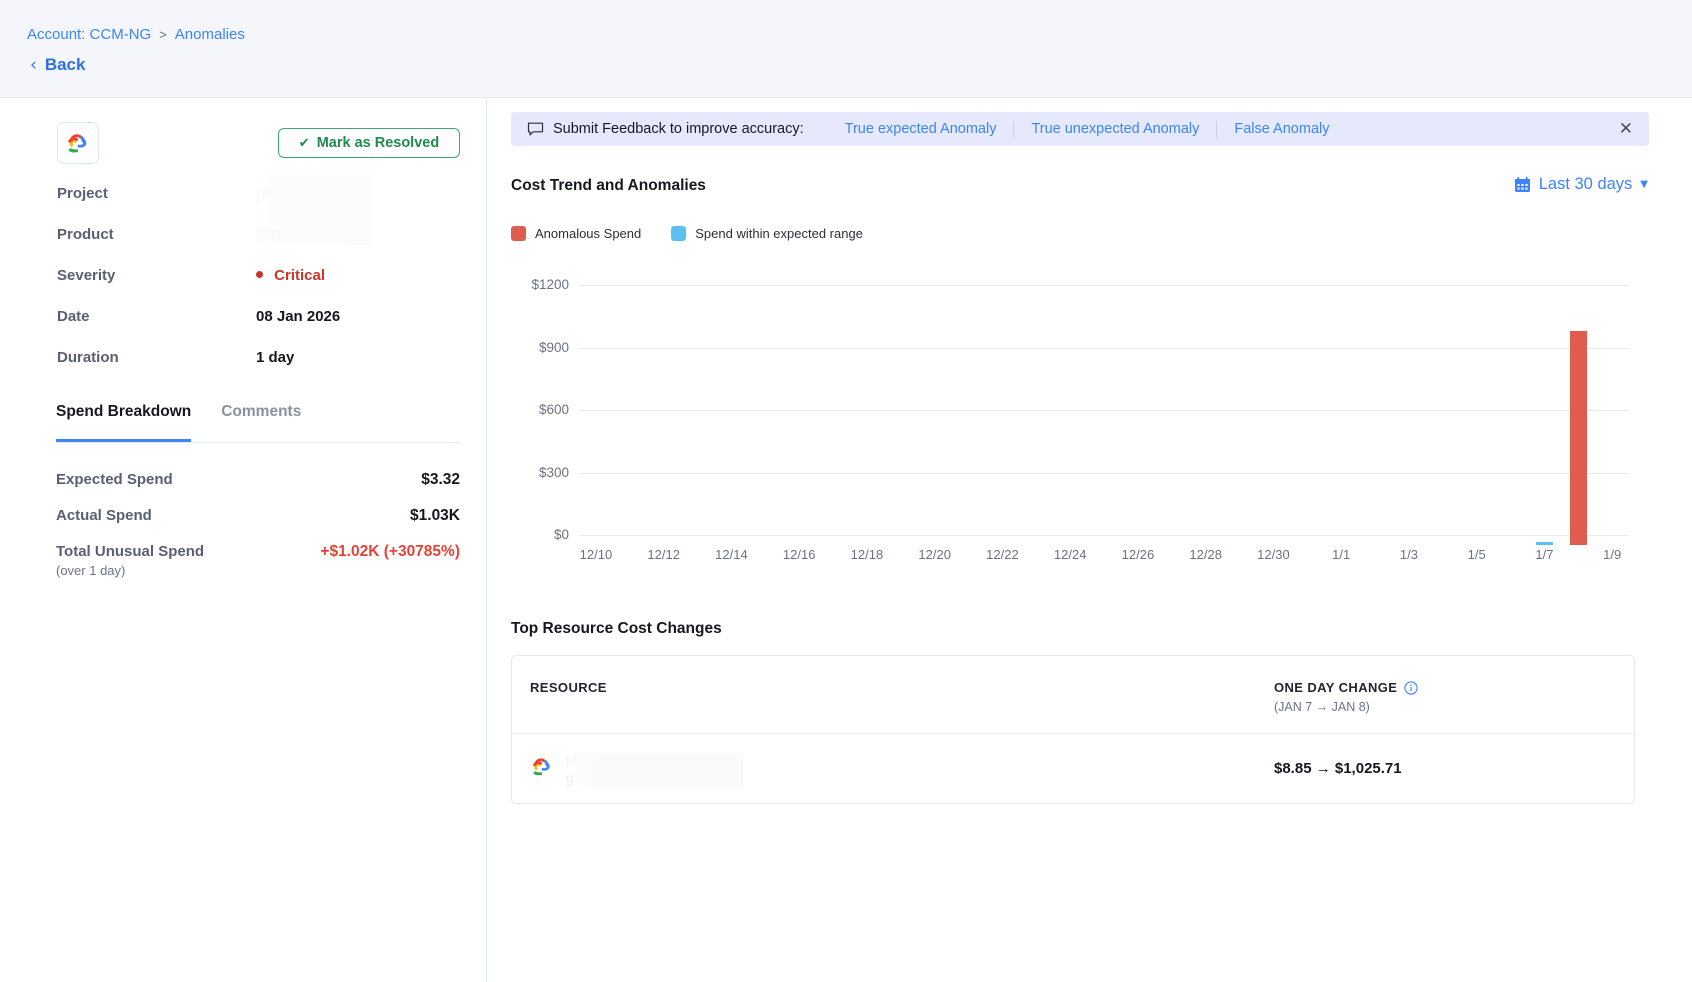  I want to click on x-axis-tick-label: 12/18, so click(867, 554).